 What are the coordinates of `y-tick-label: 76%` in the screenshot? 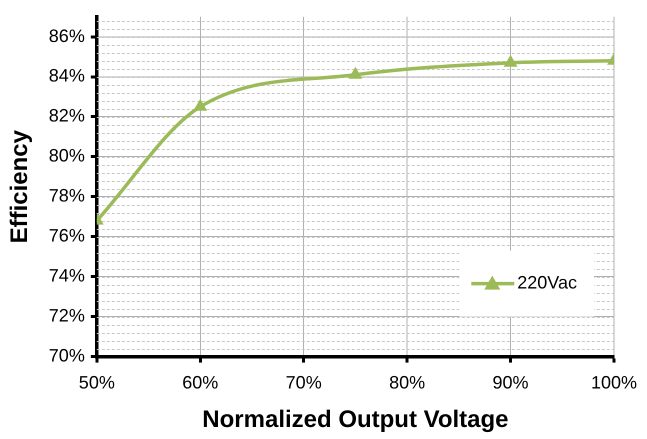 It's located at (66, 236).